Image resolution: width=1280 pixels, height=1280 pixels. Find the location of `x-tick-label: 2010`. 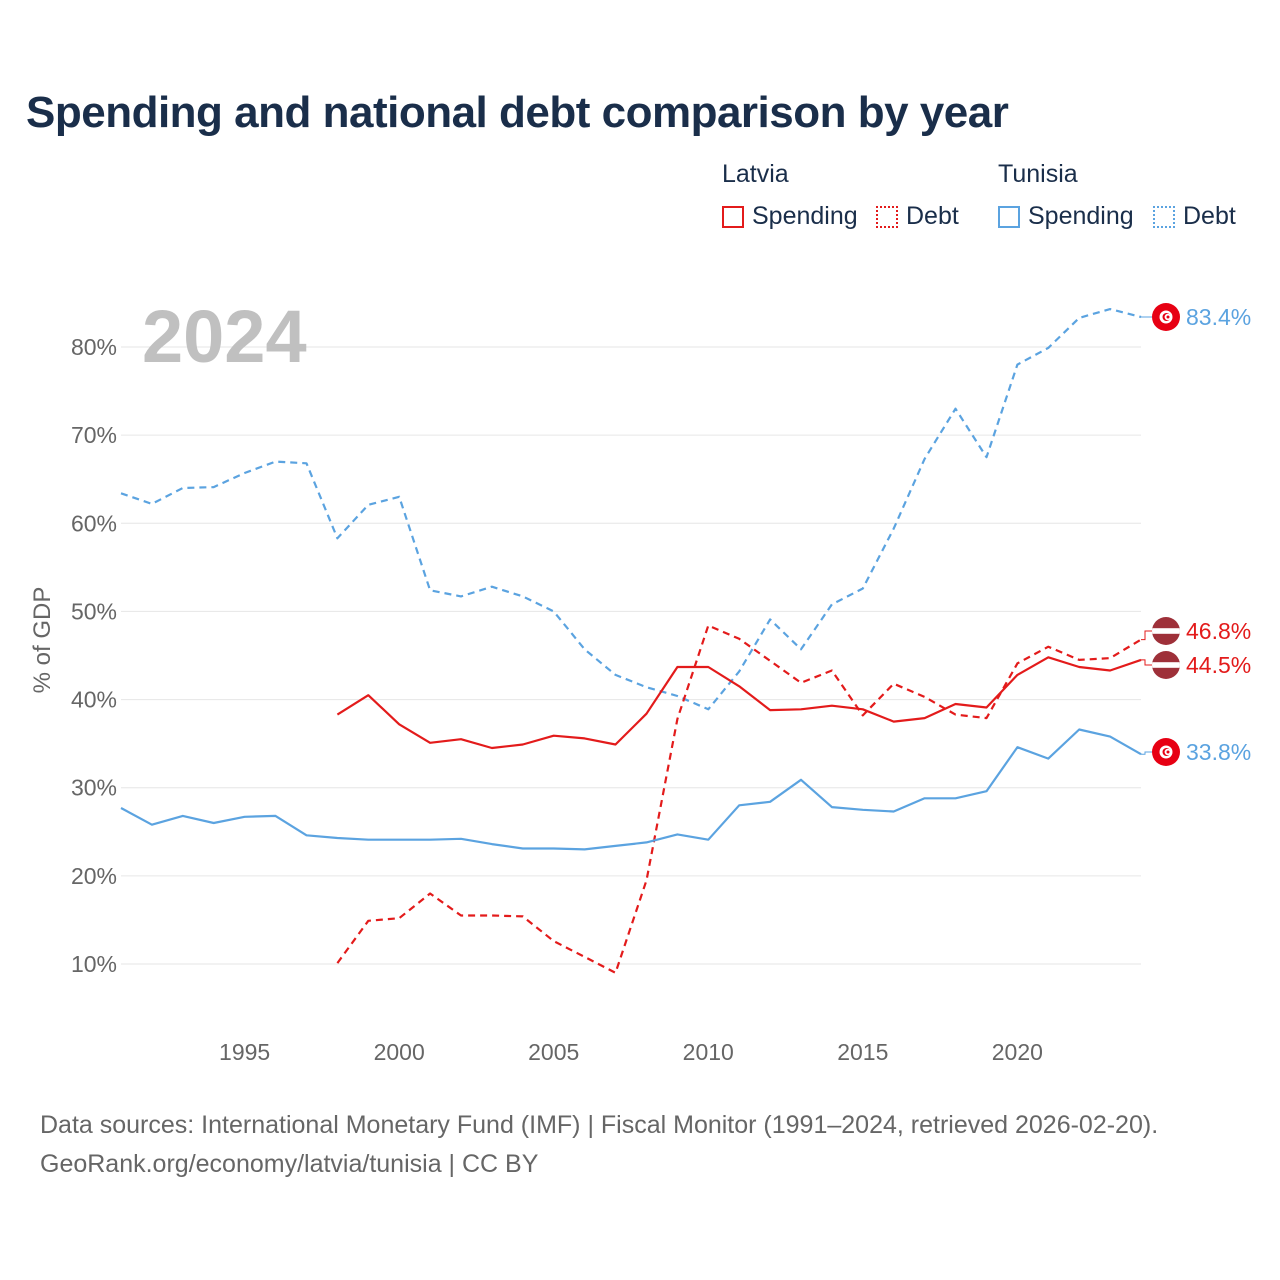

x-tick-label: 2010 is located at coordinates (708, 1052).